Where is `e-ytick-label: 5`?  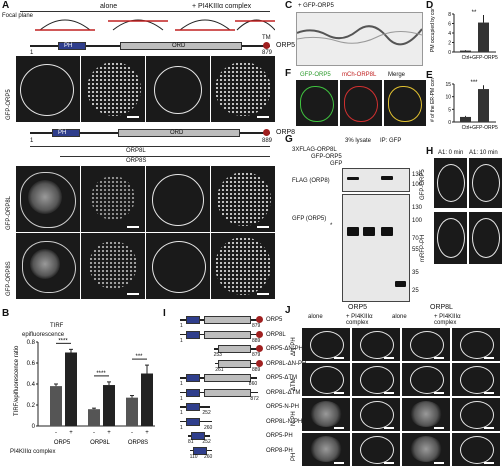
e-ytick-label: 5 is located at coordinates (449, 110).